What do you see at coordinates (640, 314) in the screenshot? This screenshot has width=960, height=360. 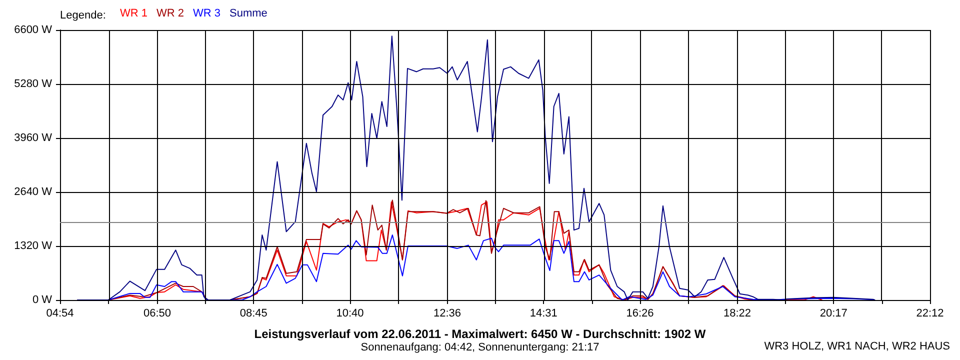 I see `x-tick-label: 16:26` at bounding box center [640, 314].